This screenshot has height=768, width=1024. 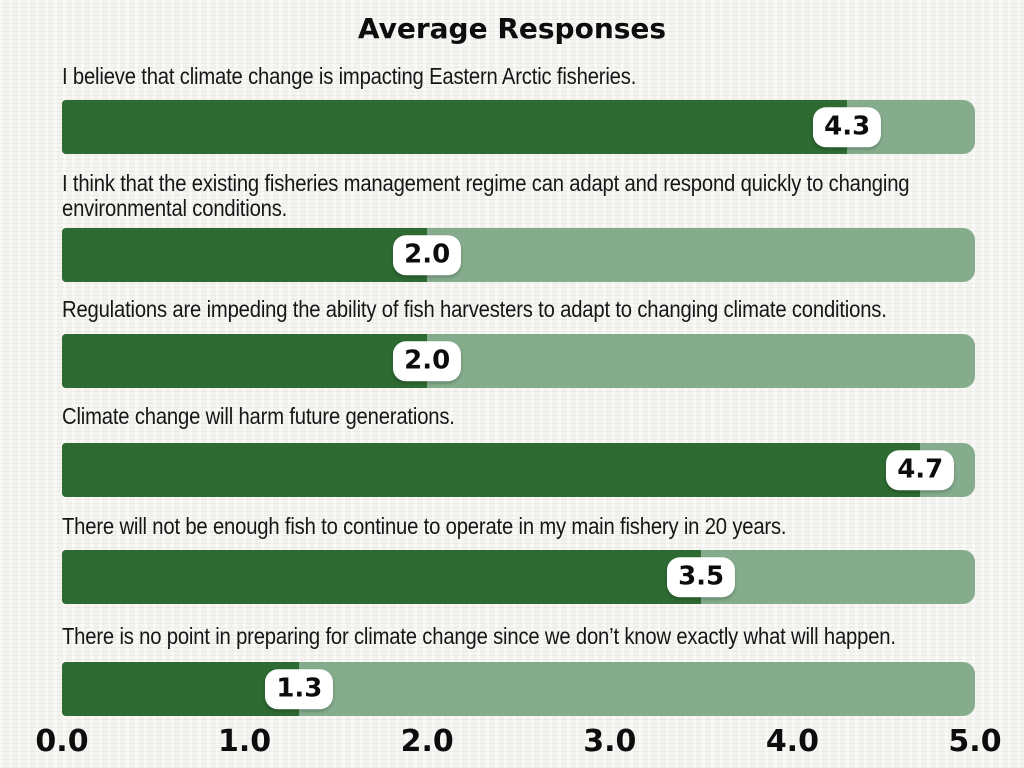 What do you see at coordinates (518, 689) in the screenshot?
I see `bar-track: 1.3` at bounding box center [518, 689].